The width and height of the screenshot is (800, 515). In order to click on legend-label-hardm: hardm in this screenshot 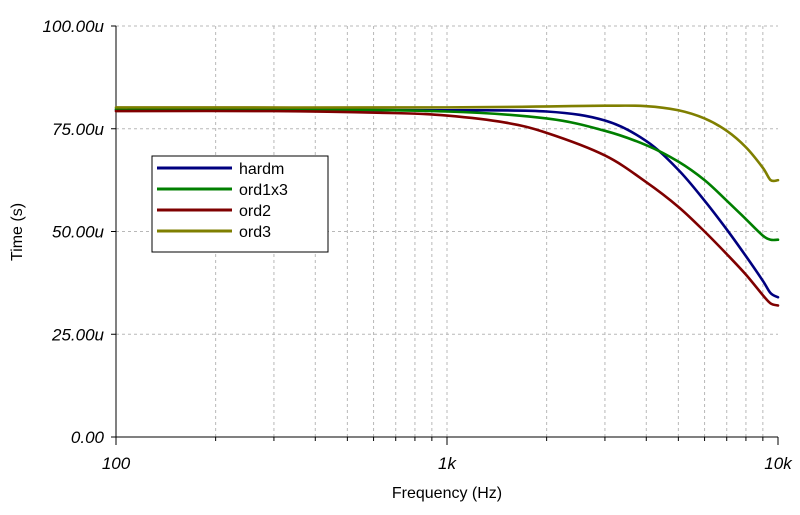, I will do `click(261, 169)`.